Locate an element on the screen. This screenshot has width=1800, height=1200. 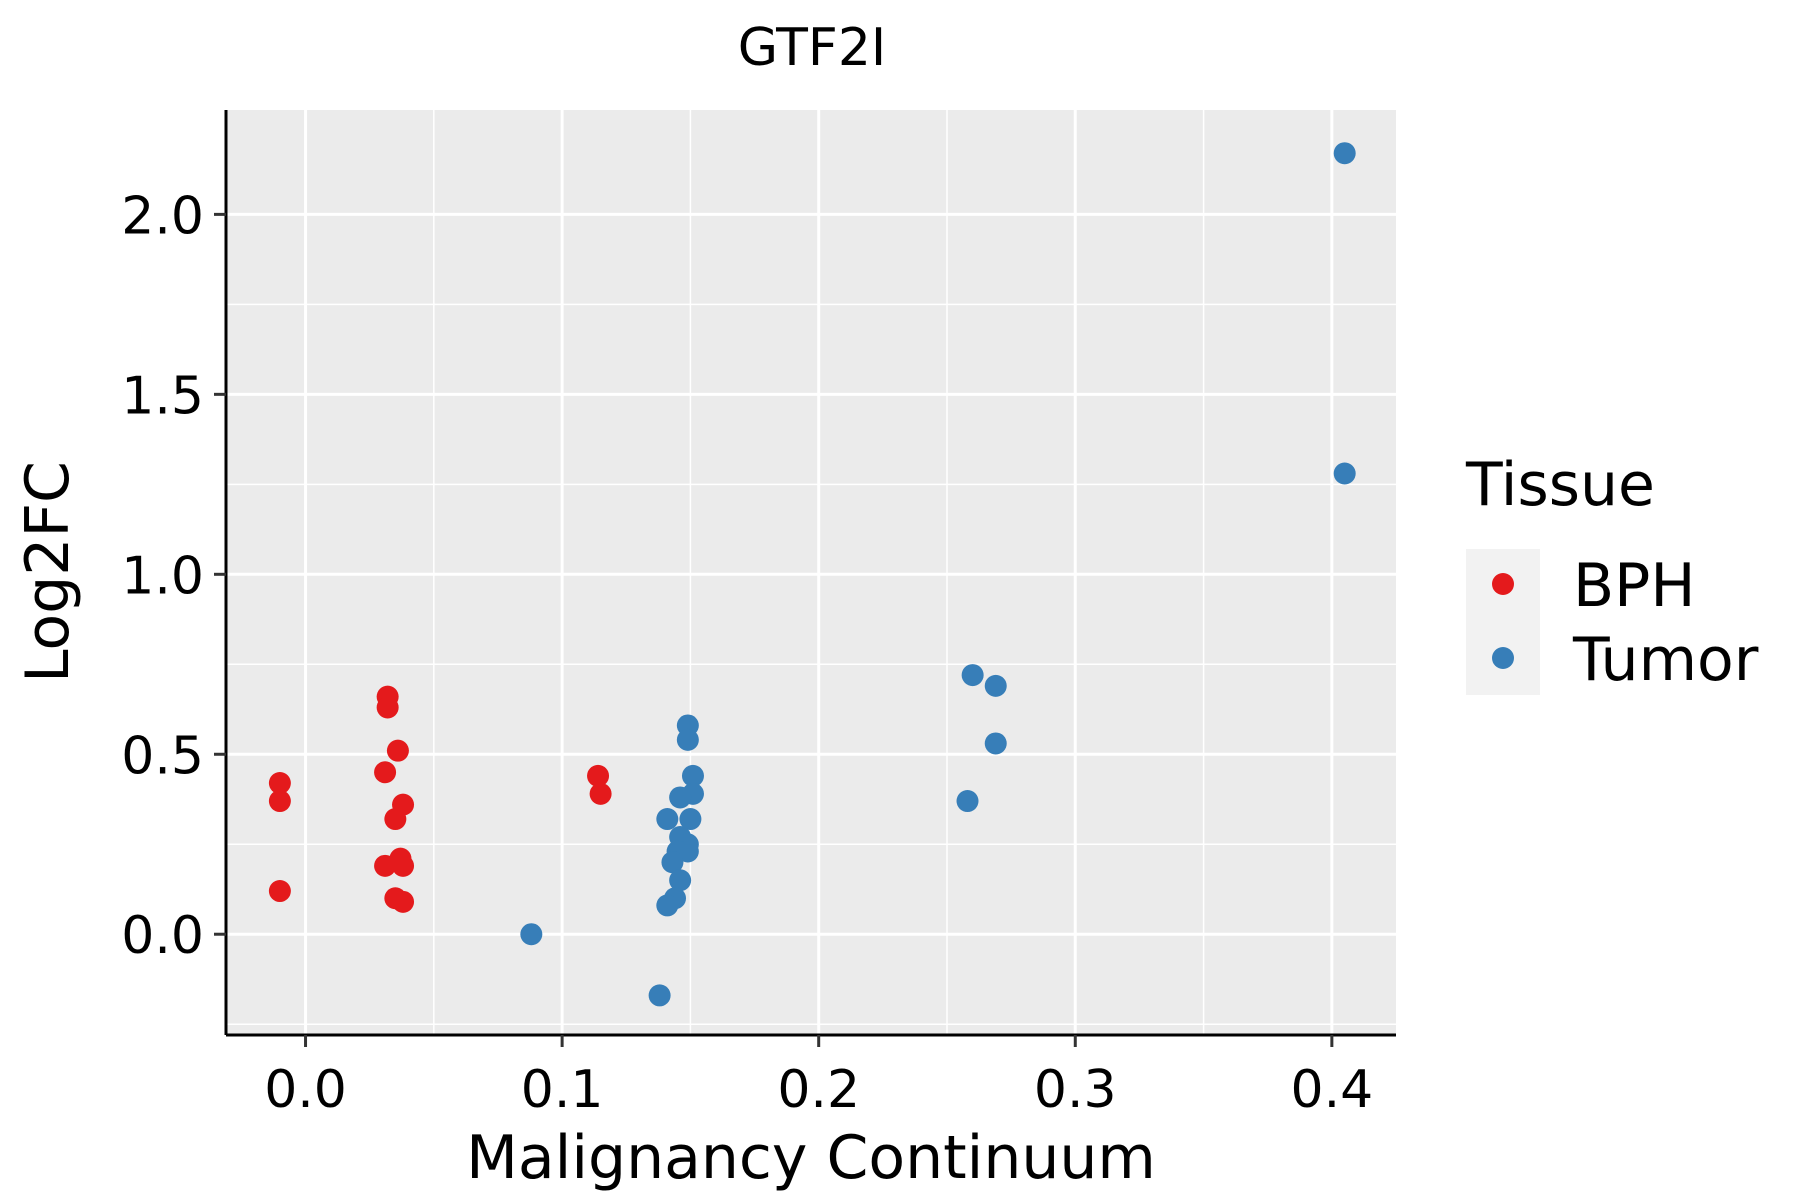
y-tick-label: 0.0 is located at coordinates (162, 936).